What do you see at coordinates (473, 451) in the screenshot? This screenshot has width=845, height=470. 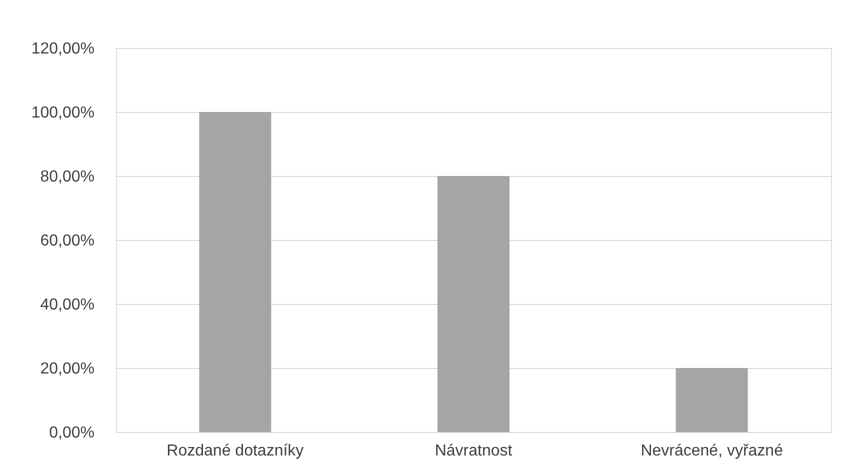 I see `x-tick-label: Návratnost` at bounding box center [473, 451].